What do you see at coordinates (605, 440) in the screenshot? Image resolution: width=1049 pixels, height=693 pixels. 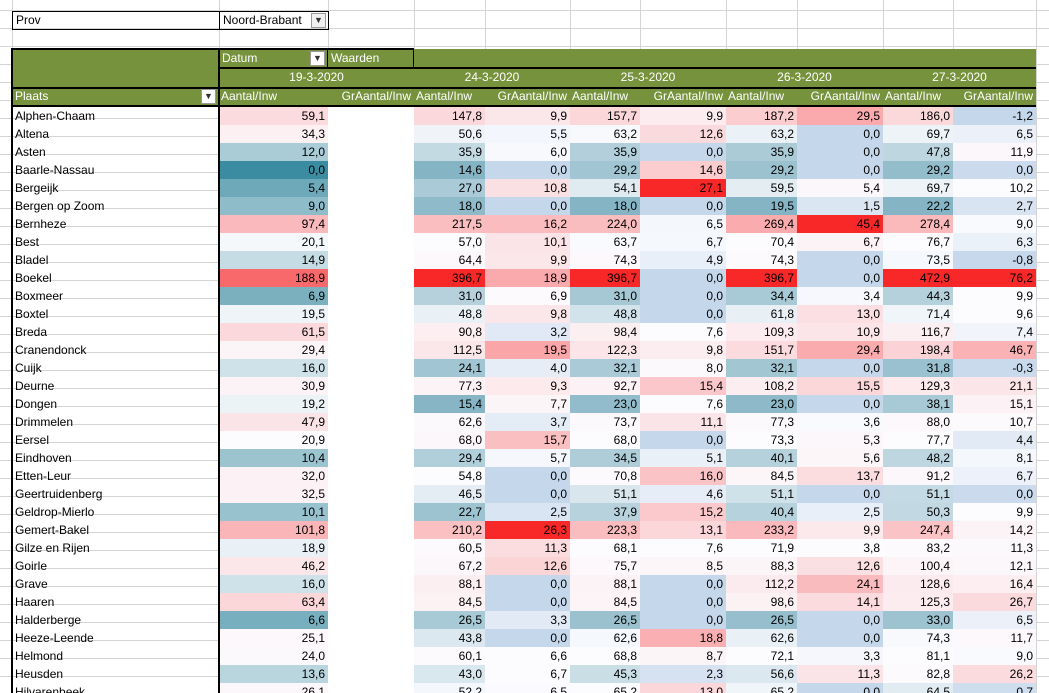 I see `data-cell: 68,0` at bounding box center [605, 440].